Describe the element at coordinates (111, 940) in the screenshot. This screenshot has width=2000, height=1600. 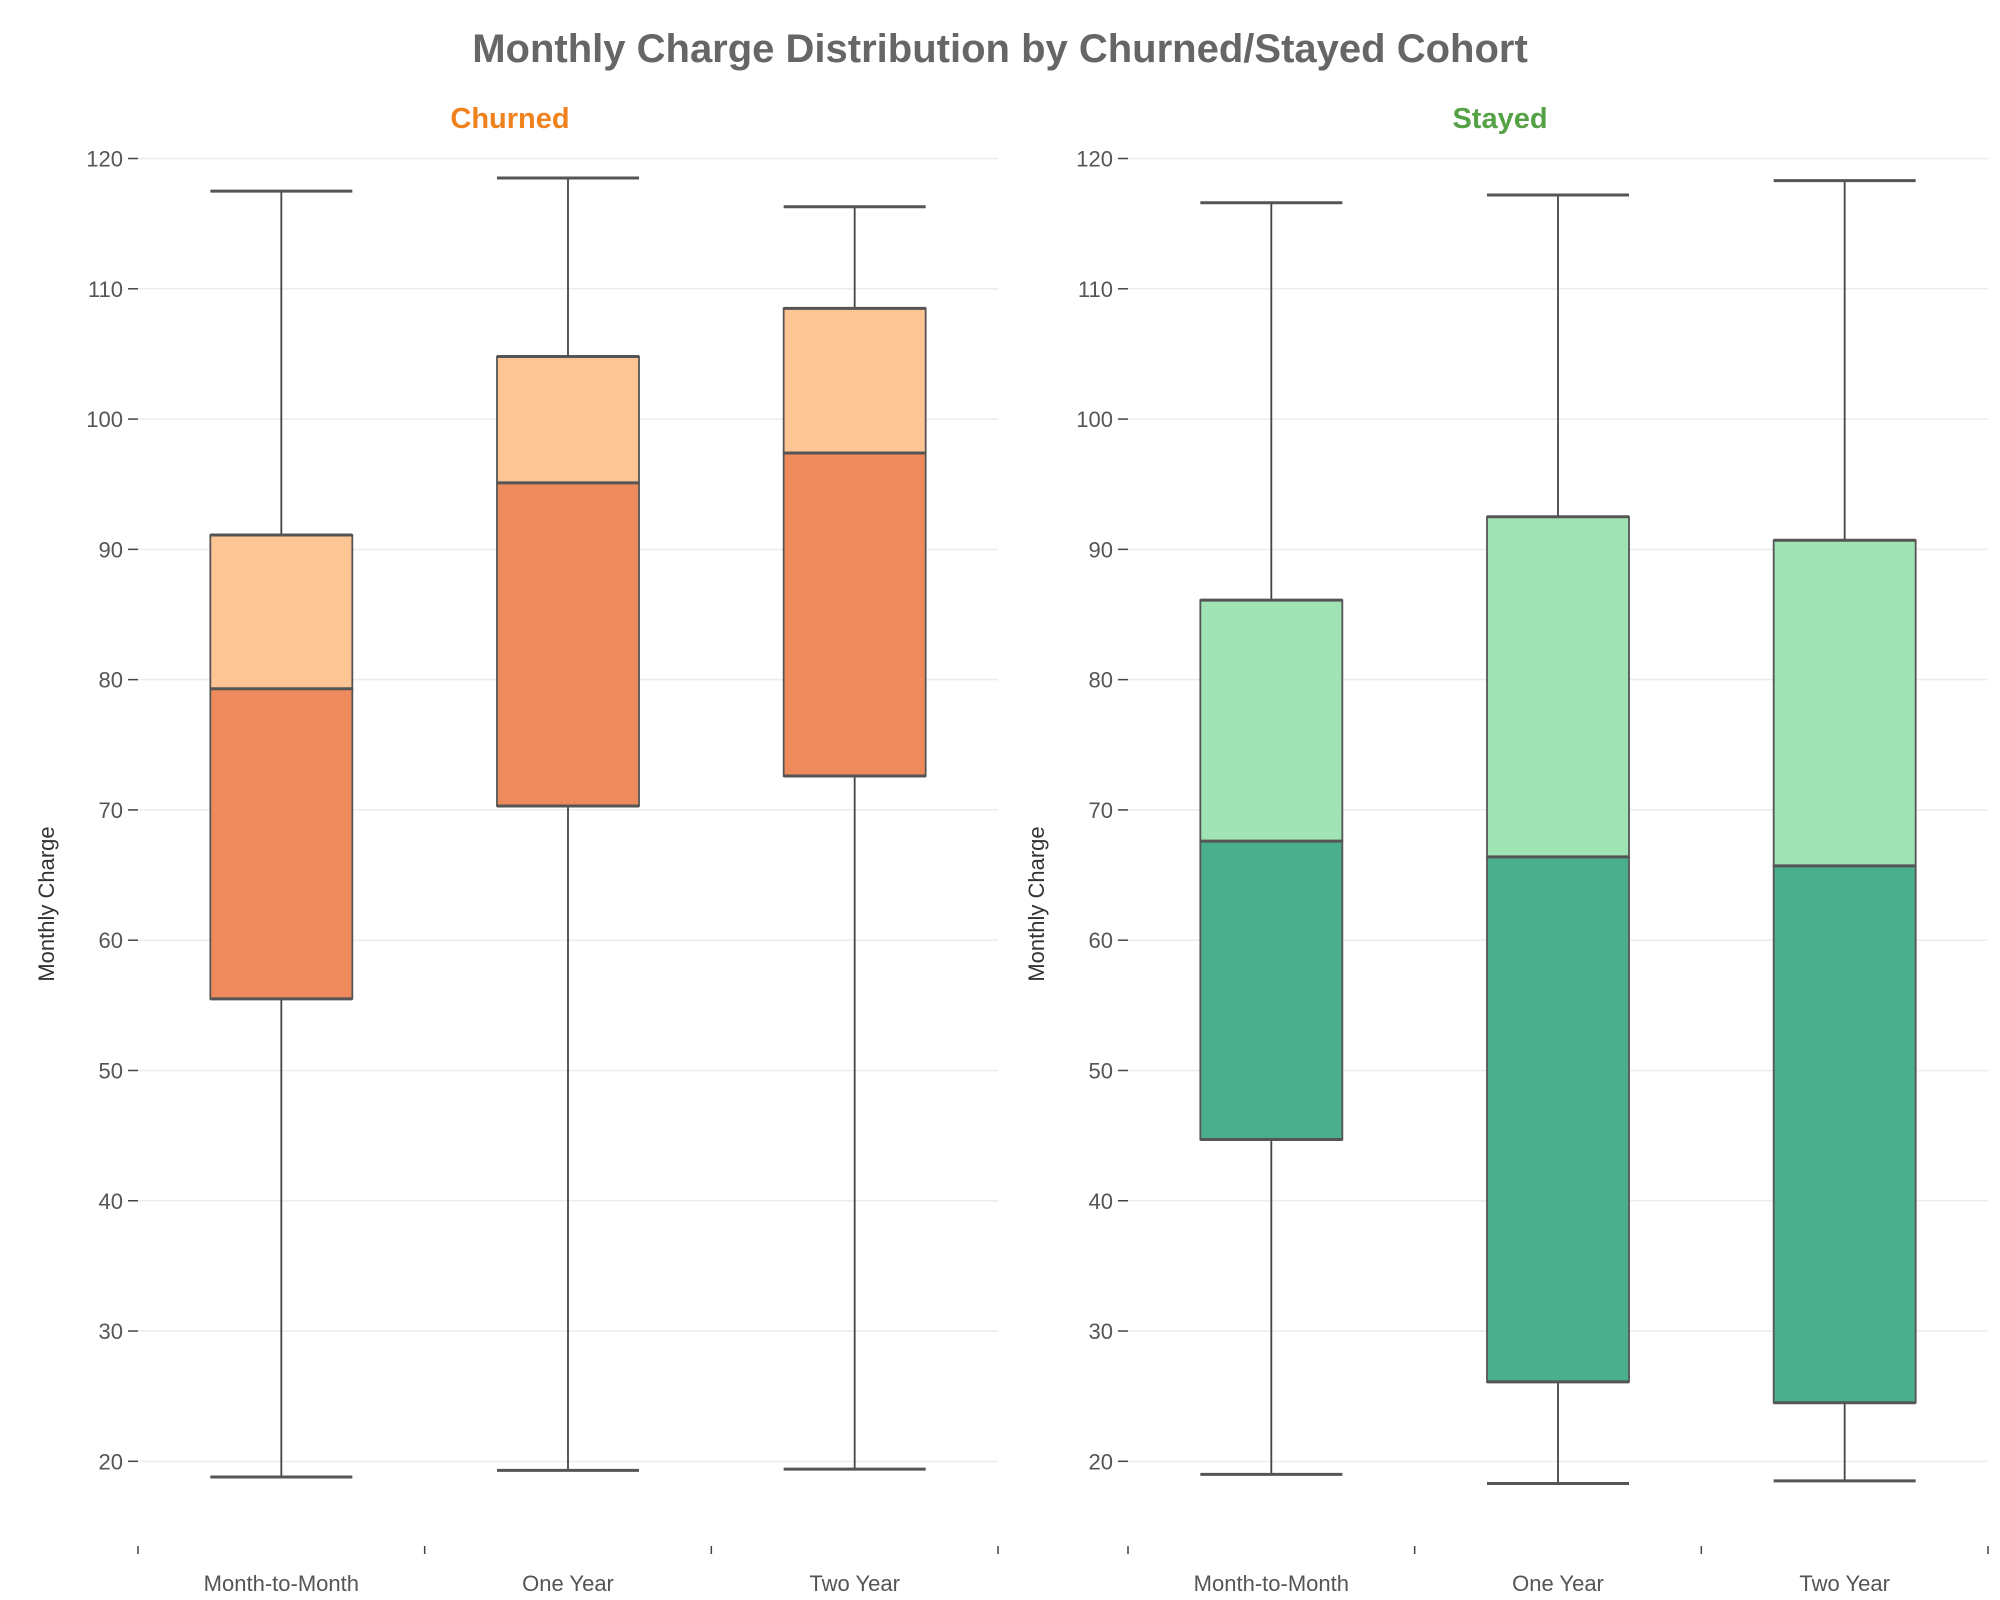
I see `y-tick-label-churned-60: 60` at that location.